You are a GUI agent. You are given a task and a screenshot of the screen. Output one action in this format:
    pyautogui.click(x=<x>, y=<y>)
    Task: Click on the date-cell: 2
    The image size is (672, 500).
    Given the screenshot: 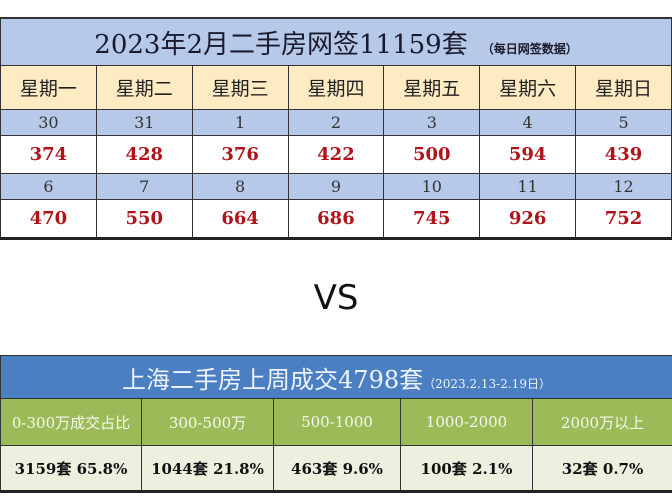 What is the action you would take?
    pyautogui.click(x=336, y=122)
    